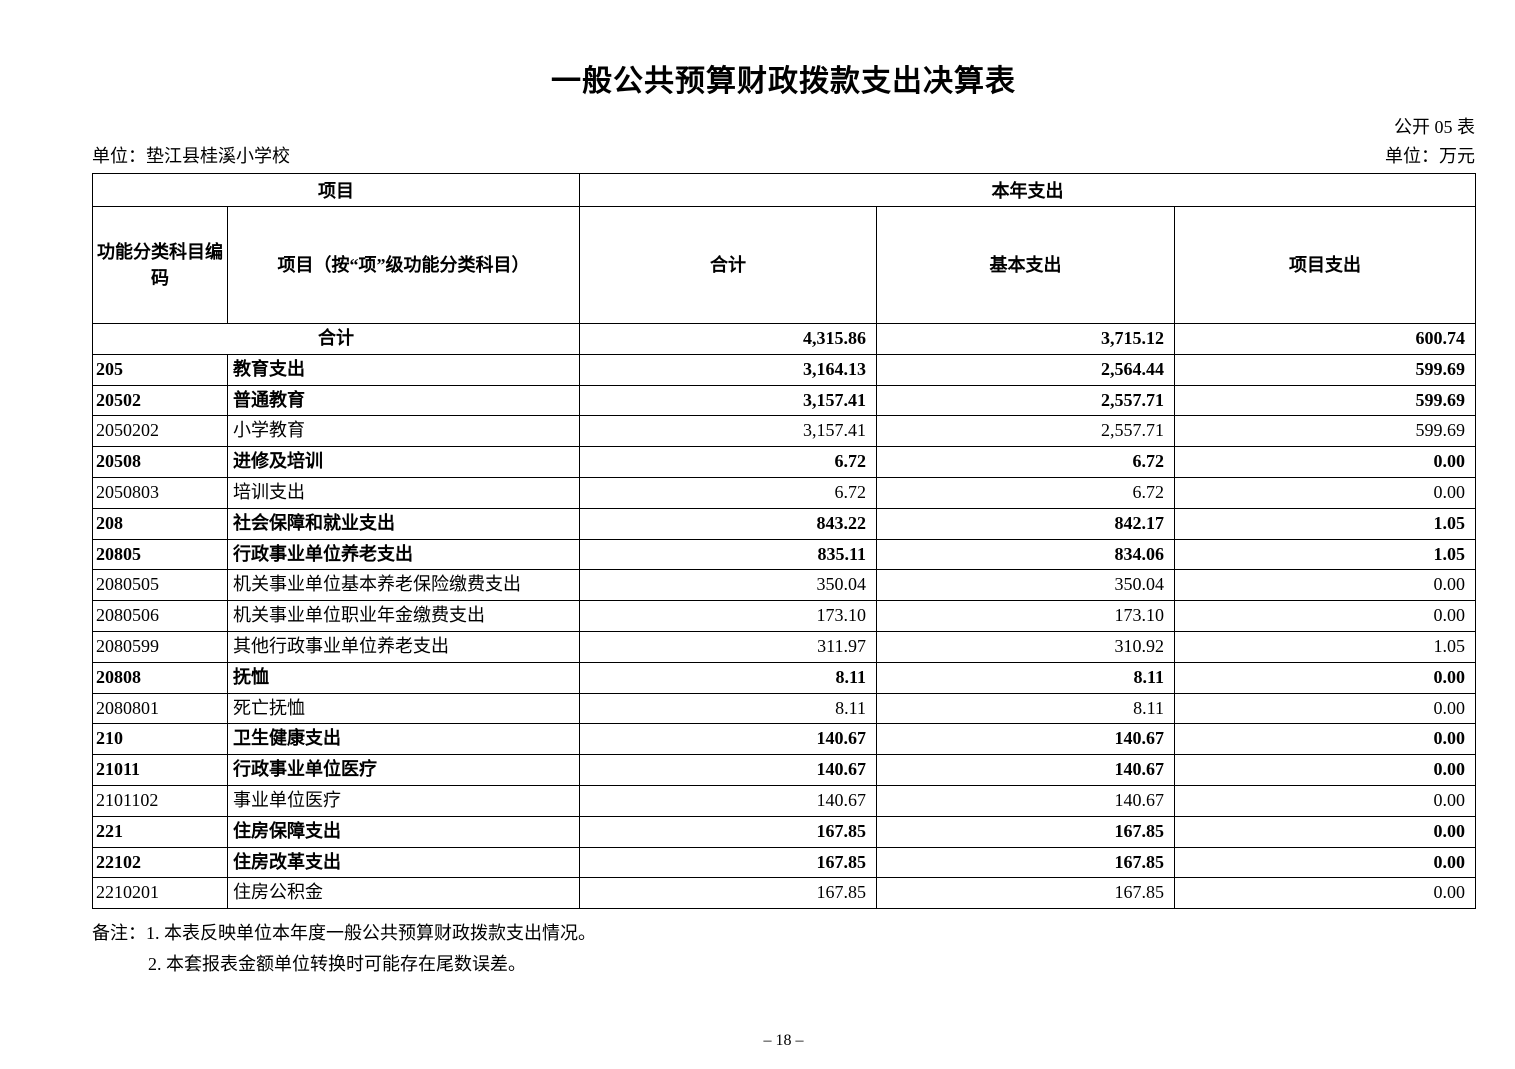 This screenshot has height=1069, width=1515. Describe the element at coordinates (1025, 677) in the screenshot. I see `row-basic: 8.11` at that location.